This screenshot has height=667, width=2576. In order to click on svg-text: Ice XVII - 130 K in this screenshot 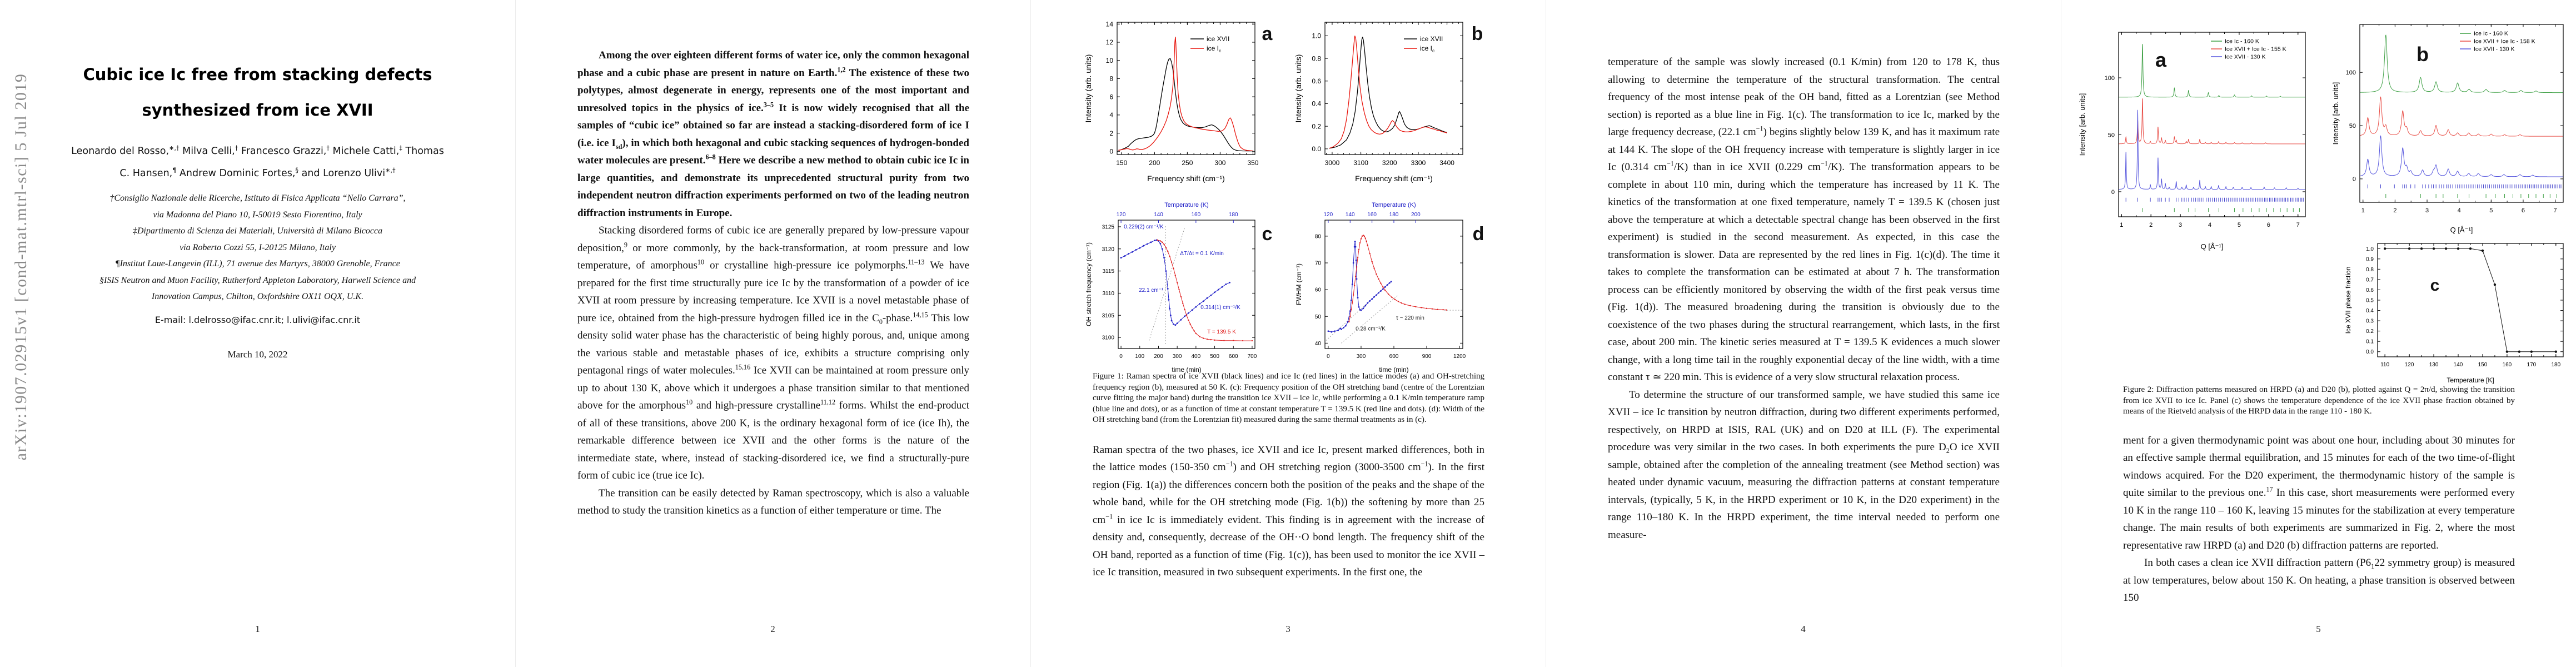, I will do `click(2494, 49)`.